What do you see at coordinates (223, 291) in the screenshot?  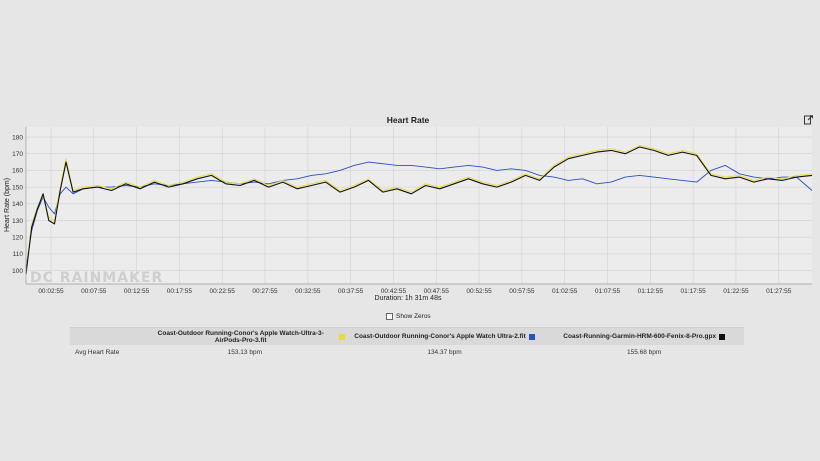 I see `x-tick-label: 00:22:55` at bounding box center [223, 291].